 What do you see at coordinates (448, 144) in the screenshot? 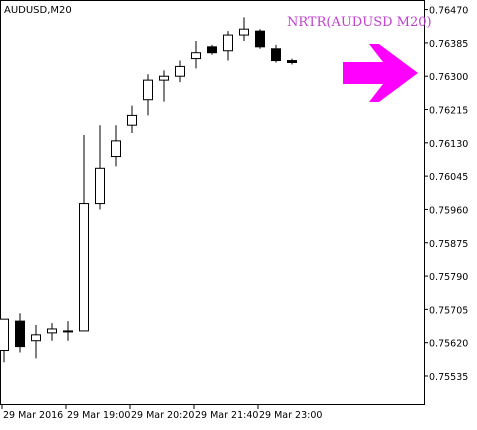
I see `y-tick-label: 0.76130` at bounding box center [448, 144].